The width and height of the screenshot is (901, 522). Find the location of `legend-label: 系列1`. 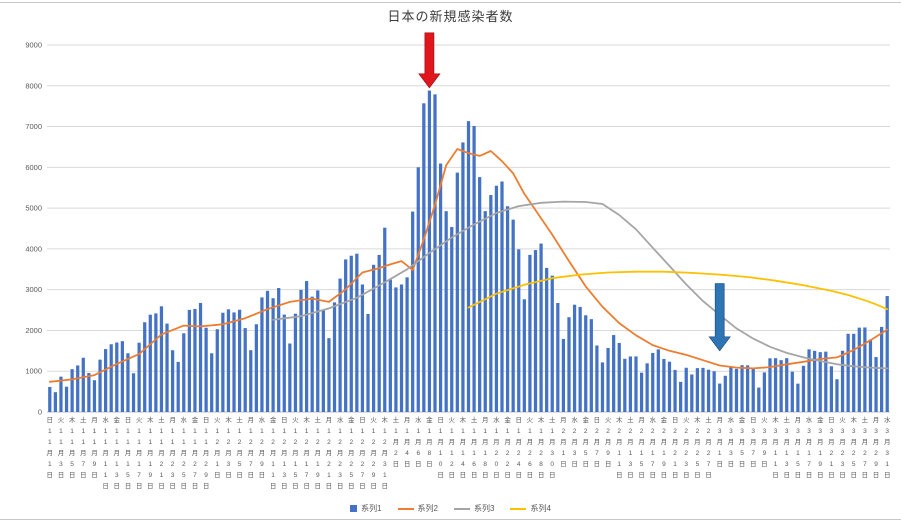

legend-label: 系列1 is located at coordinates (371, 508).